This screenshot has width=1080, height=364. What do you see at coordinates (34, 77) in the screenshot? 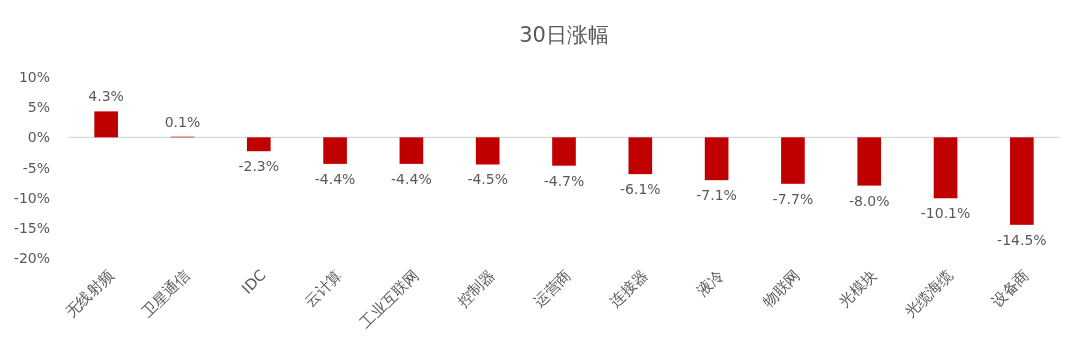
I see `ytick: 10%` at bounding box center [34, 77].